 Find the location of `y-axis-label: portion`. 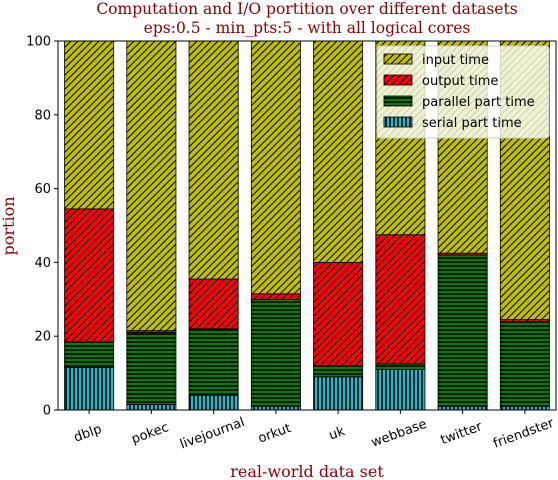

y-axis-label: portion is located at coordinates (9, 225).